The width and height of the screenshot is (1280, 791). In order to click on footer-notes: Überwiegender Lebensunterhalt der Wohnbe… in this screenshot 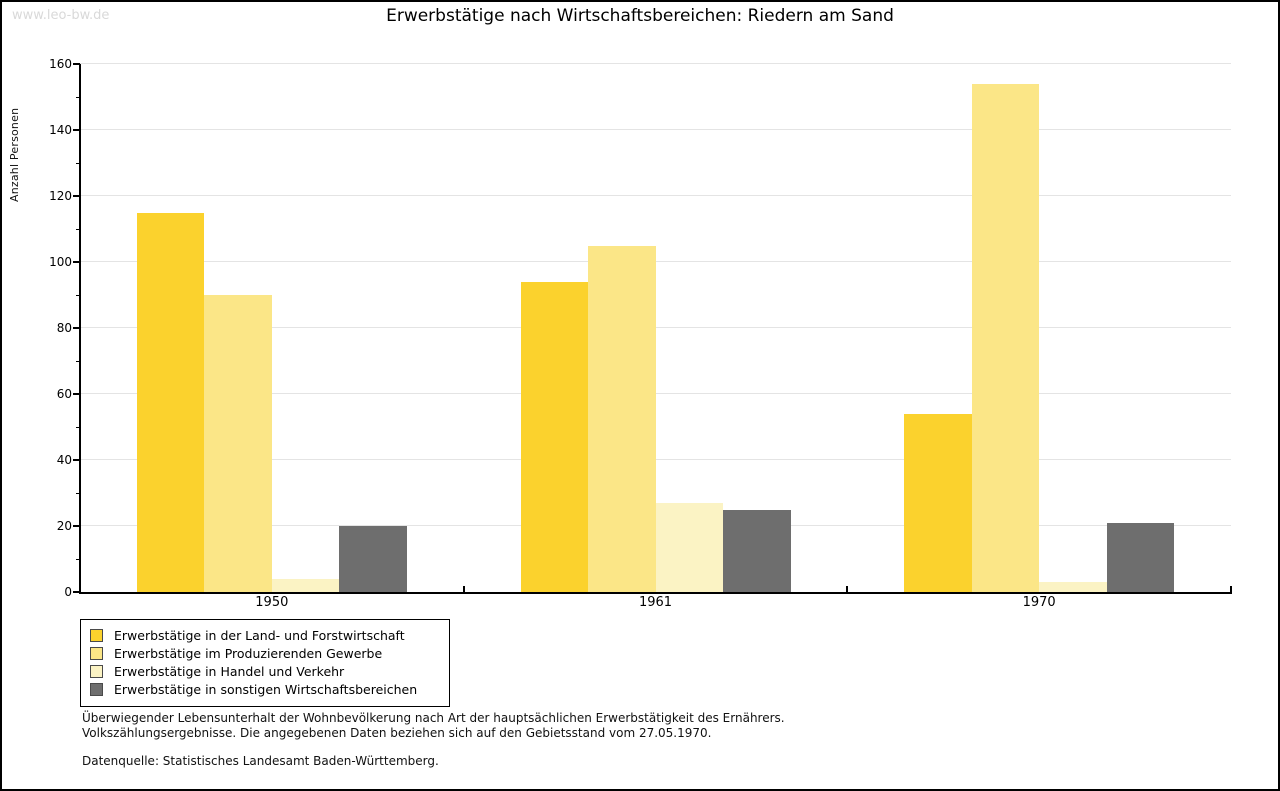, I will do `click(433, 740)`.